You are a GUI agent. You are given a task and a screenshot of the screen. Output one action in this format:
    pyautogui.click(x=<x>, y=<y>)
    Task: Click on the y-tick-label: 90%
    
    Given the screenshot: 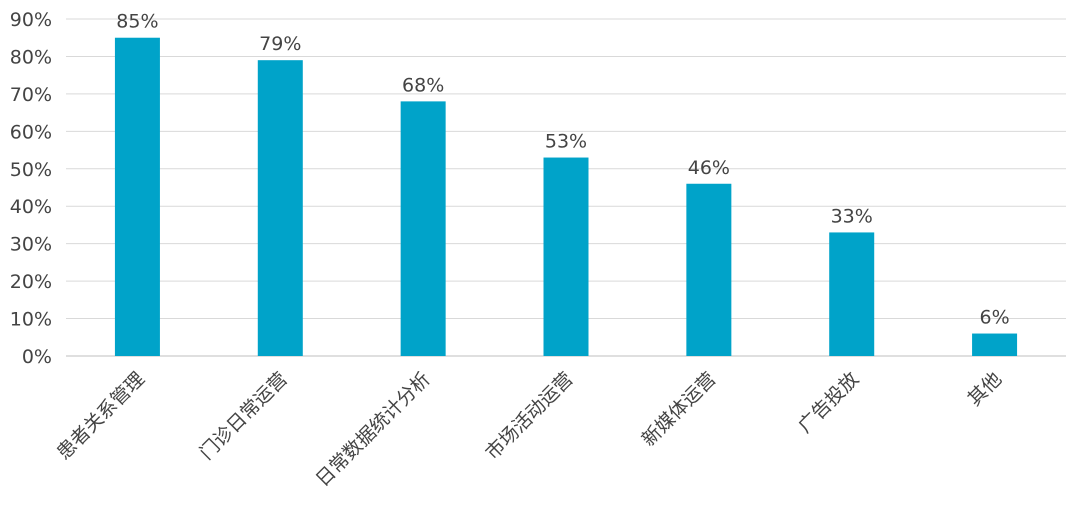 What is the action you would take?
    pyautogui.click(x=31, y=20)
    